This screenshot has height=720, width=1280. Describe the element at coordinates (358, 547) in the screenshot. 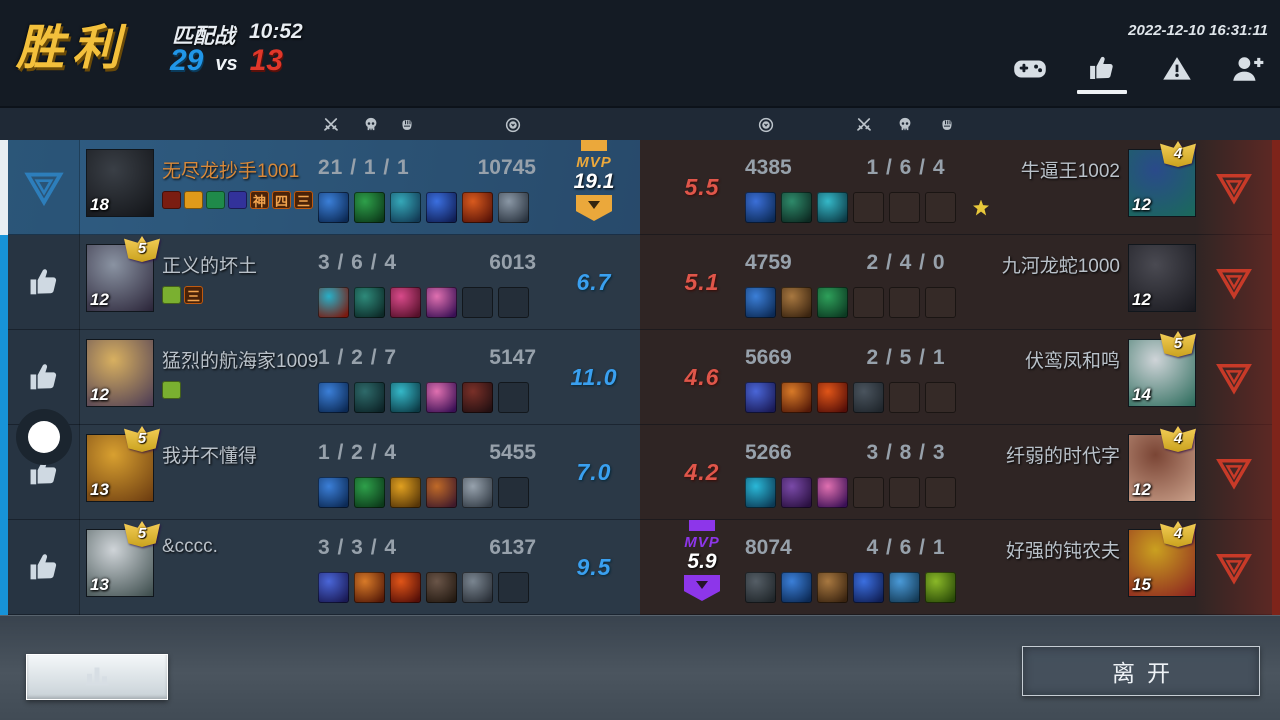

I see `kda-value: 3 / 3 / 4` at that location.